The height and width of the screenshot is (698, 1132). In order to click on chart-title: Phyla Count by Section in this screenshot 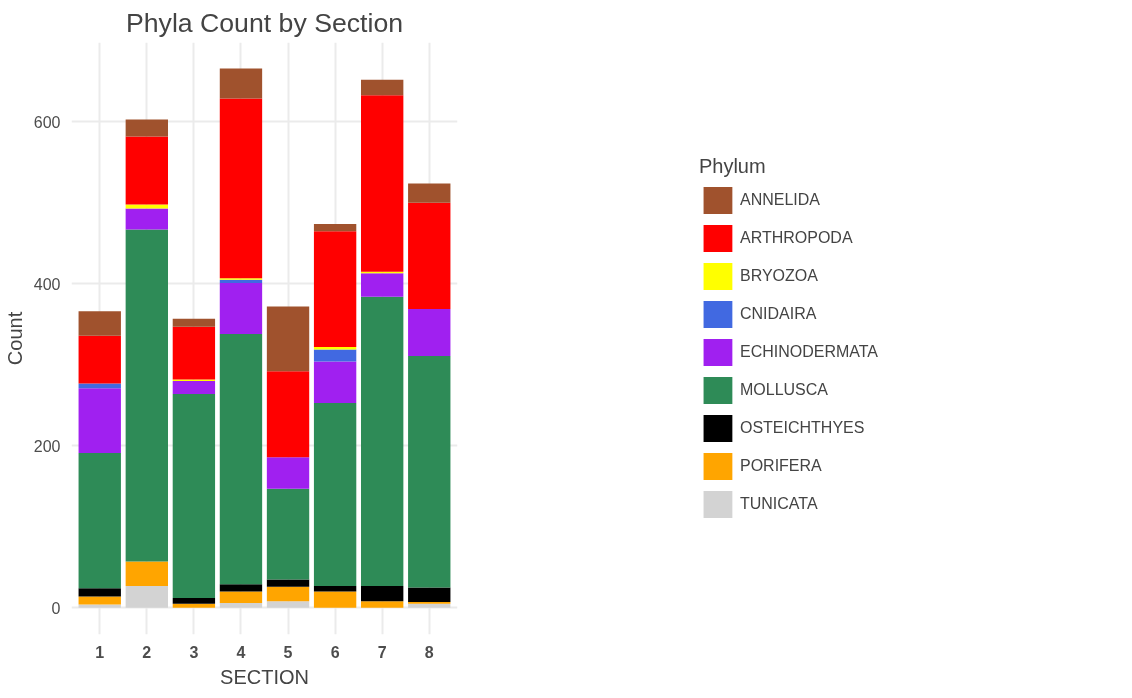, I will do `click(264, 22)`.